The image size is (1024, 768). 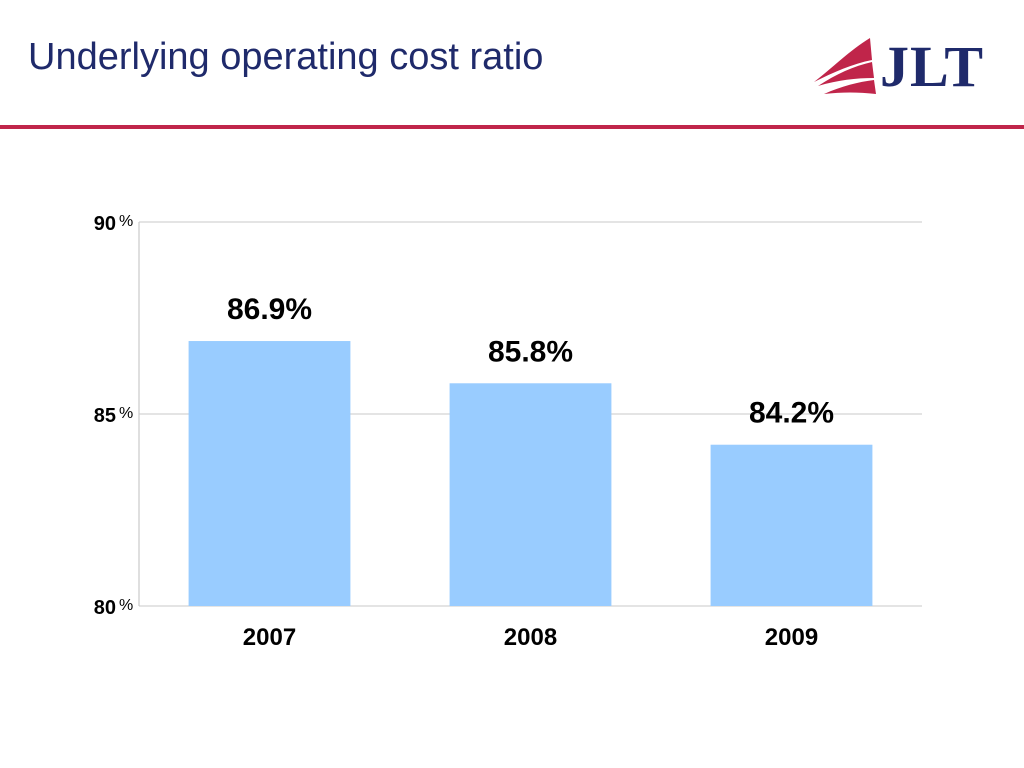 What do you see at coordinates (105, 224) in the screenshot?
I see `y-tick-label: 90` at bounding box center [105, 224].